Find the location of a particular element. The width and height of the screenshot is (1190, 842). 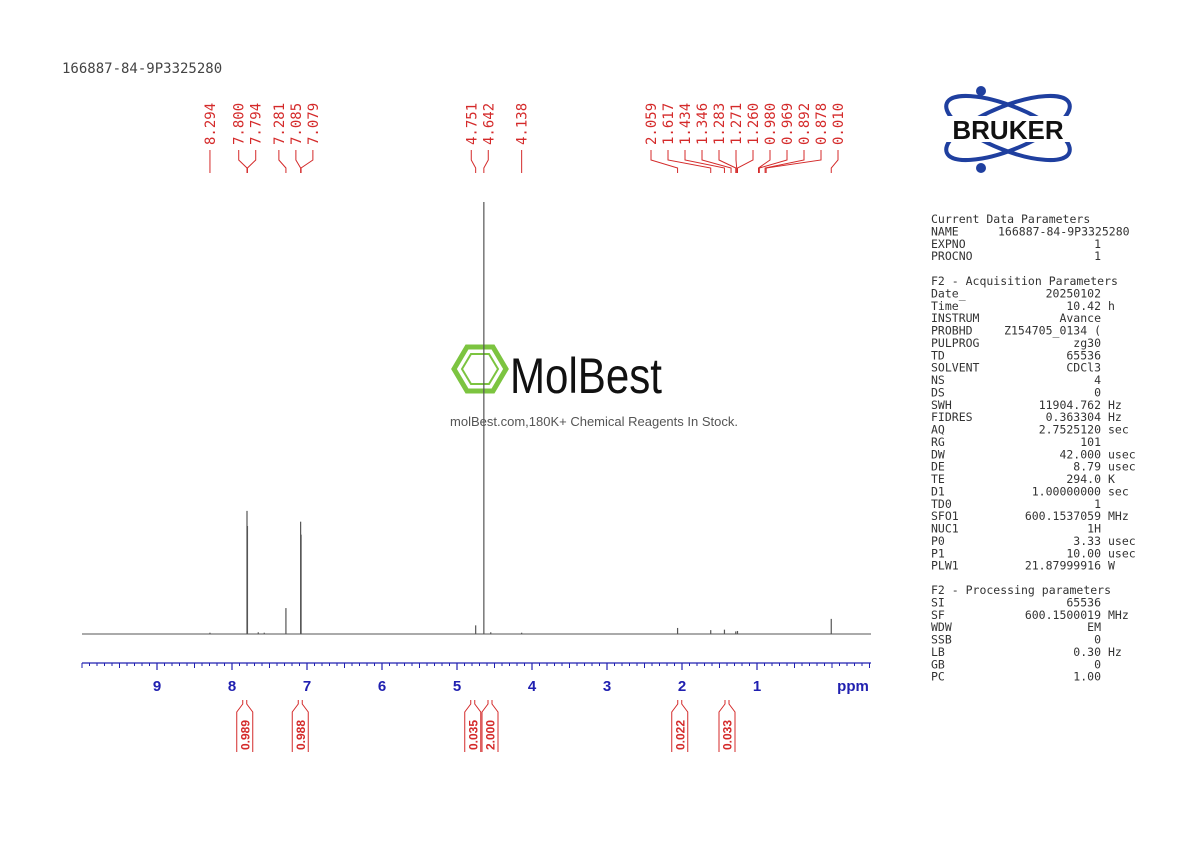

param-value: 4 is located at coordinates (1097, 380).